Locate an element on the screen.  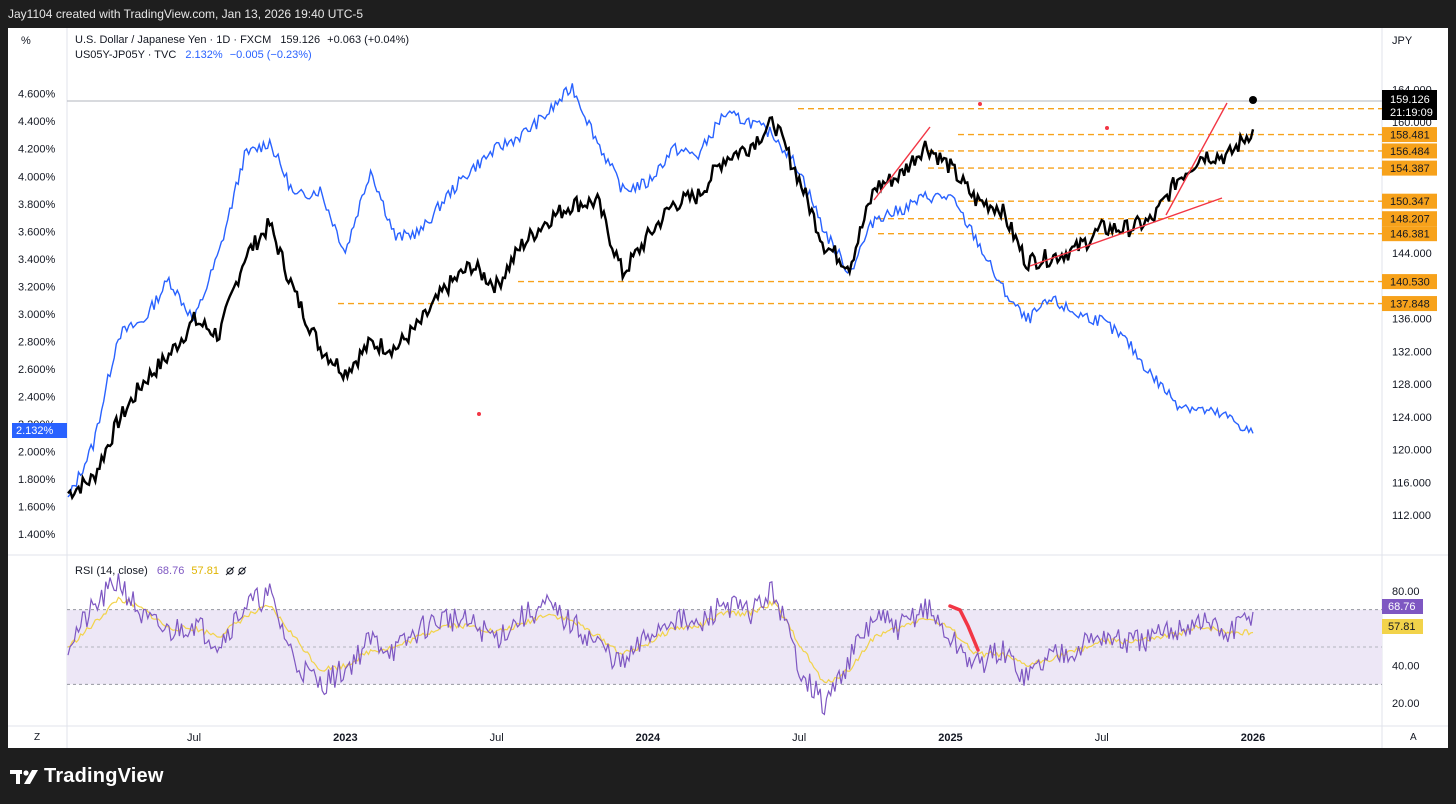
left-axis-tick-label: 1.400% is located at coordinates (37, 535).